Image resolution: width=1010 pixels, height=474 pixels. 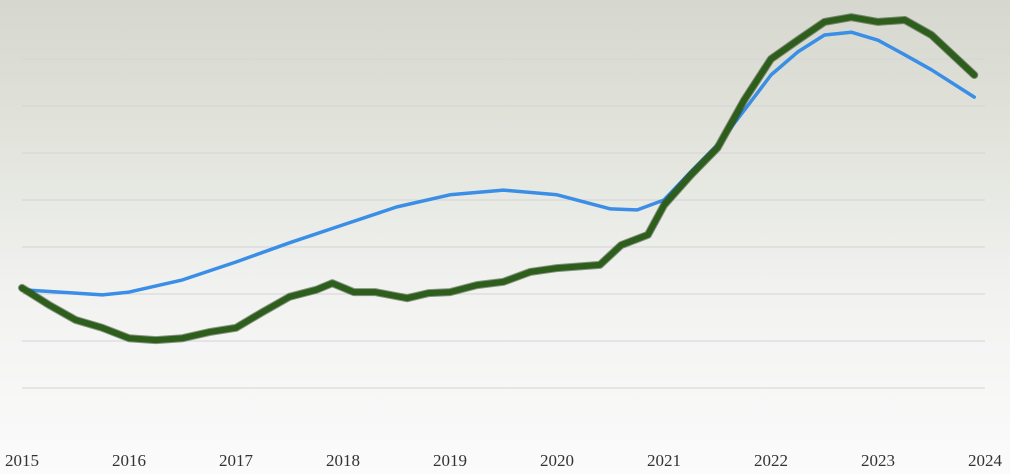 I want to click on x-tick-label: 2019, so click(x=450, y=460).